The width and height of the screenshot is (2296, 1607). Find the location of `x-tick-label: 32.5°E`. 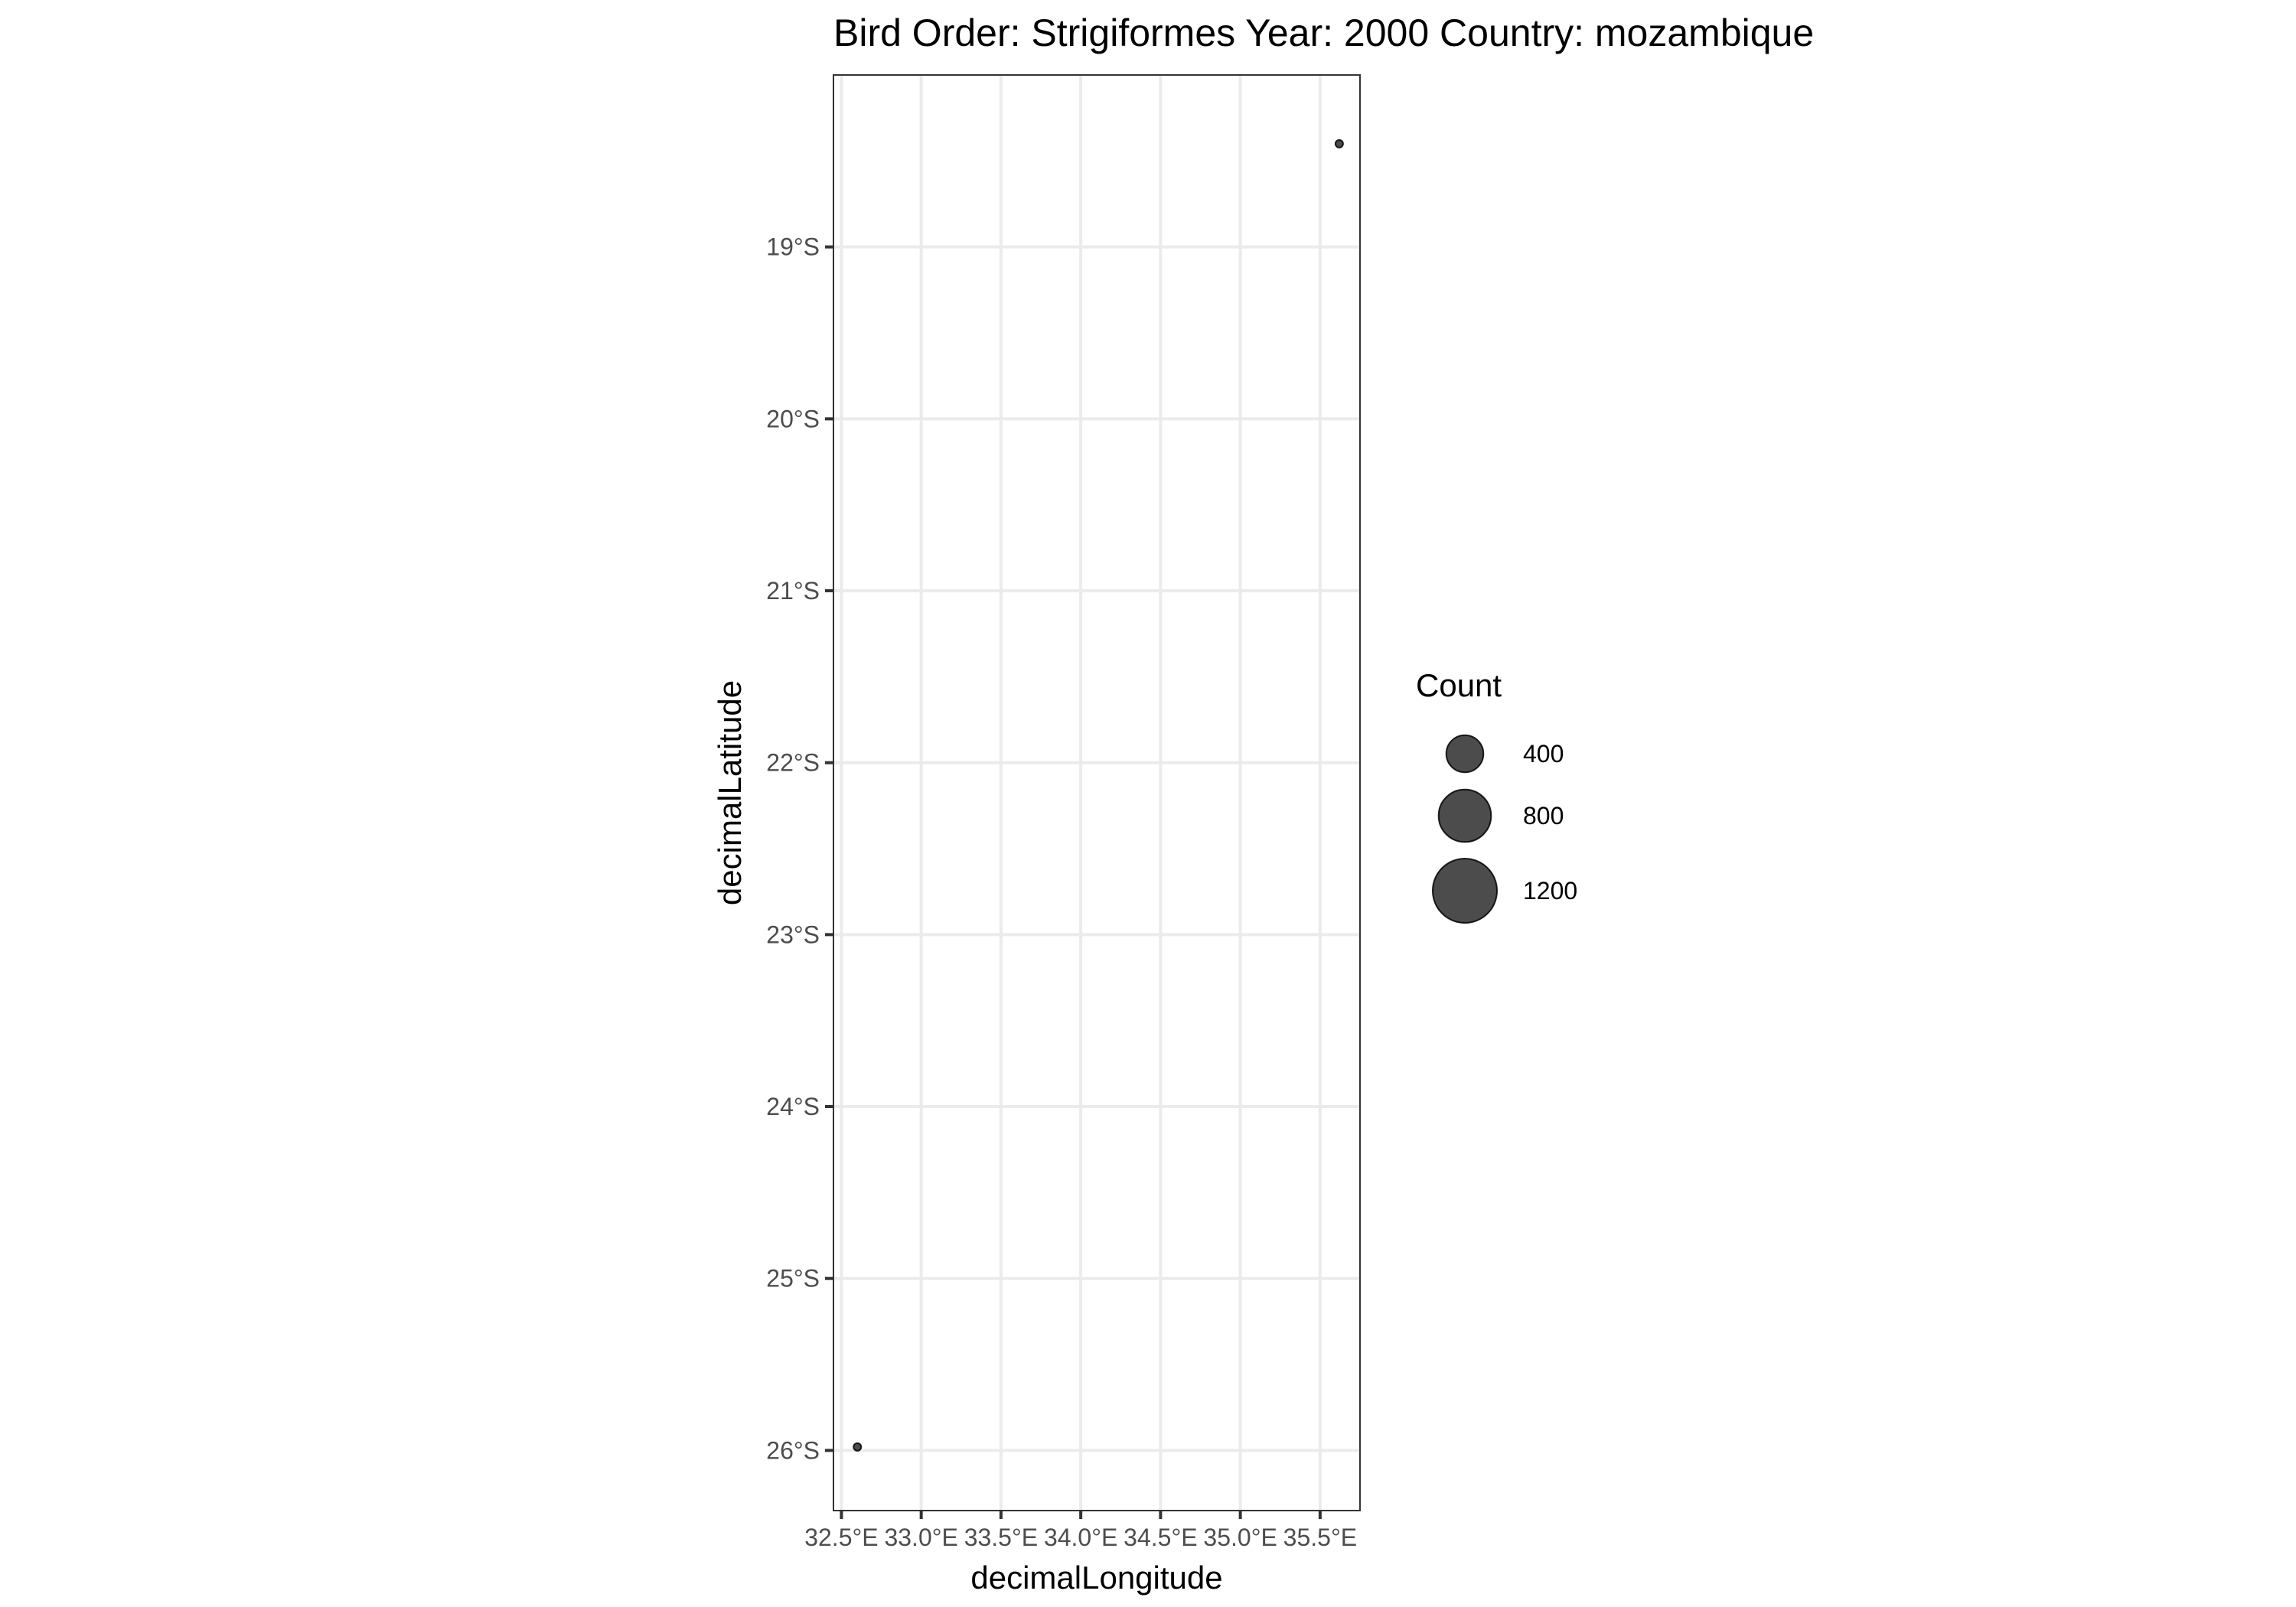

x-tick-label: 32.5°E is located at coordinates (841, 1537).